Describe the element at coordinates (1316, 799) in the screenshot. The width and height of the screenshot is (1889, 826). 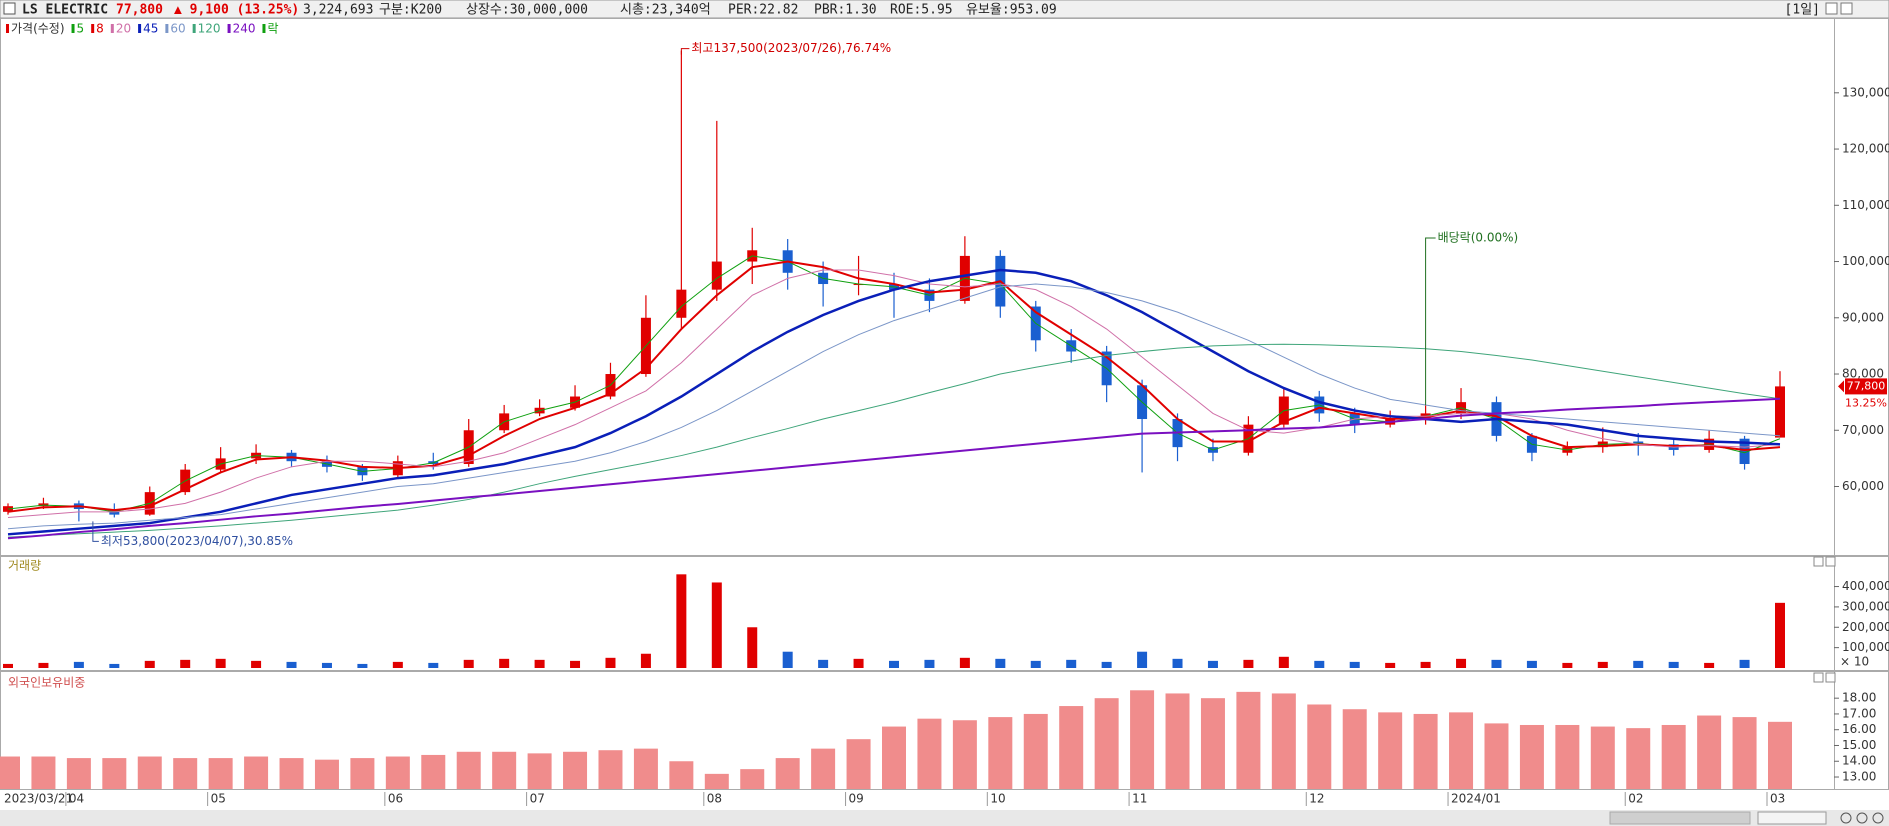
I see `x-tick-label: 12` at that location.